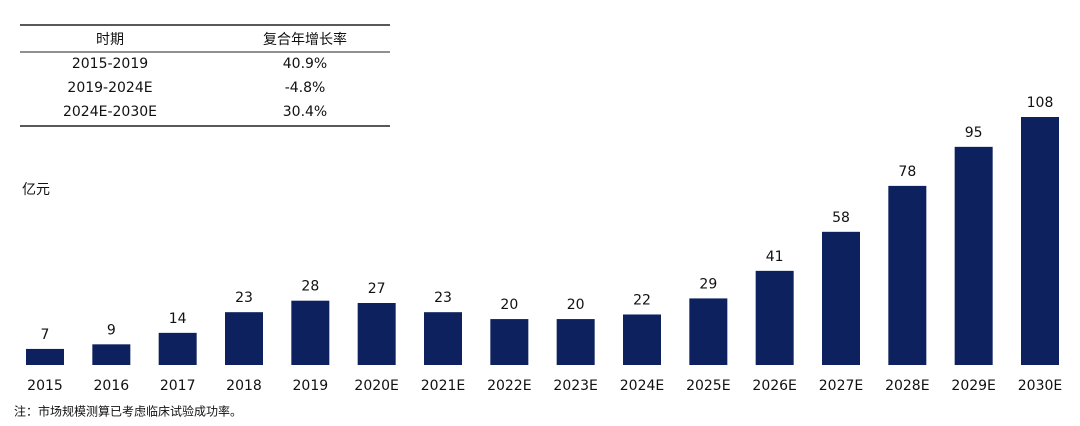 The width and height of the screenshot is (1080, 426). Describe the element at coordinates (305, 39) in the screenshot. I see `table-header: 复合年增长率` at that location.